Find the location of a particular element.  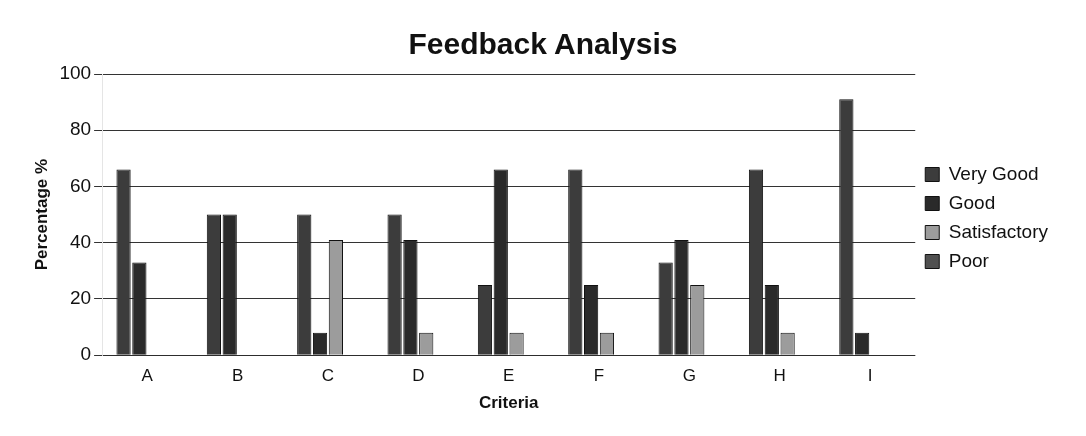

x-tick-label: C is located at coordinates (328, 376).